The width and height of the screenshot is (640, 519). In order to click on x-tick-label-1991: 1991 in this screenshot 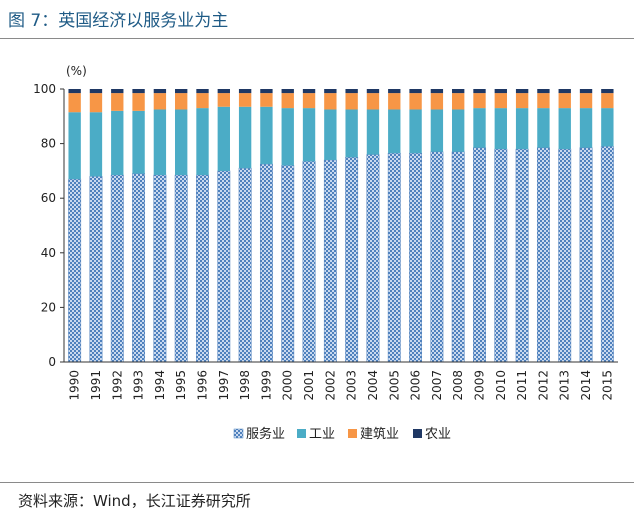, I will do `click(96, 385)`.